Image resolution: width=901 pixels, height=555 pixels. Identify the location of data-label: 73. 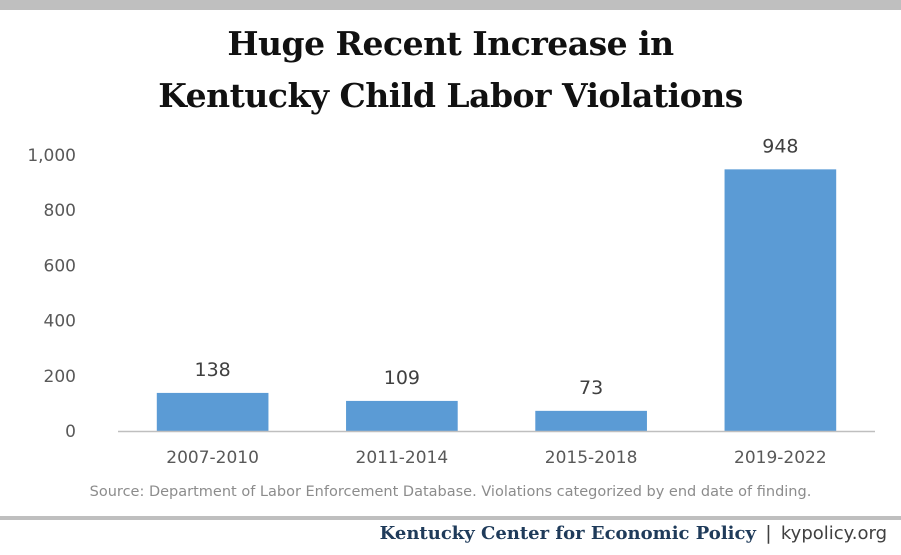
(591, 388).